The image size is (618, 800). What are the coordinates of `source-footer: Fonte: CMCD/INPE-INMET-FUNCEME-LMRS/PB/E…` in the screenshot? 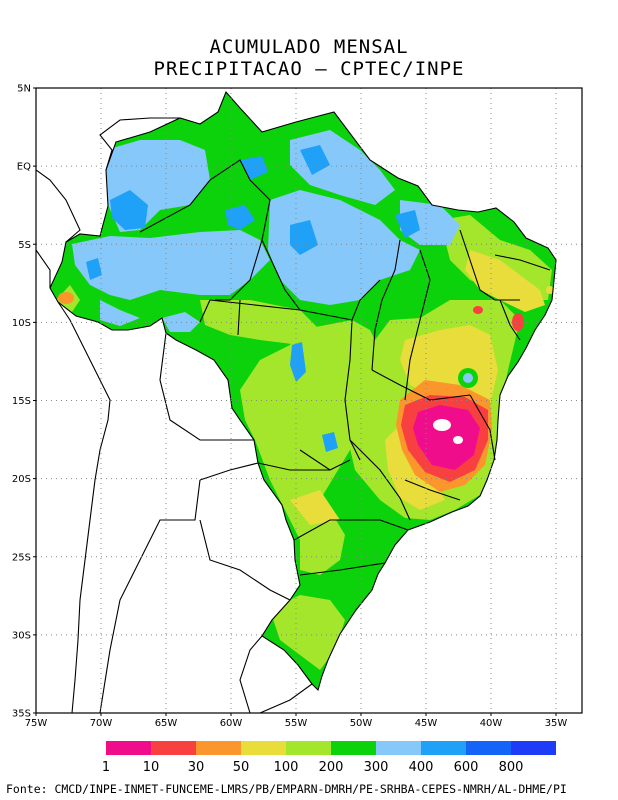 It's located at (286, 789).